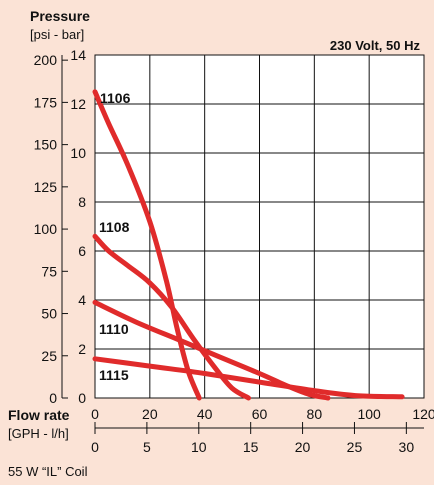 This screenshot has width=434, height=485. What do you see at coordinates (57, 34) in the screenshot?
I see `y-units-label: [psi - bar]` at bounding box center [57, 34].